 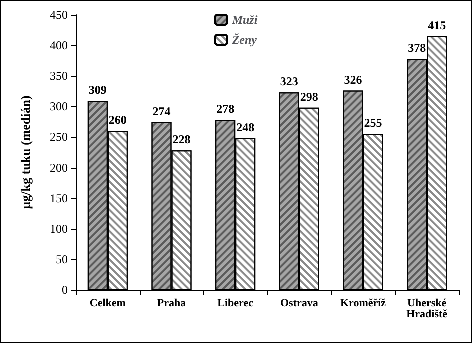 I want to click on y-tick-label: 250, so click(x=59, y=137).